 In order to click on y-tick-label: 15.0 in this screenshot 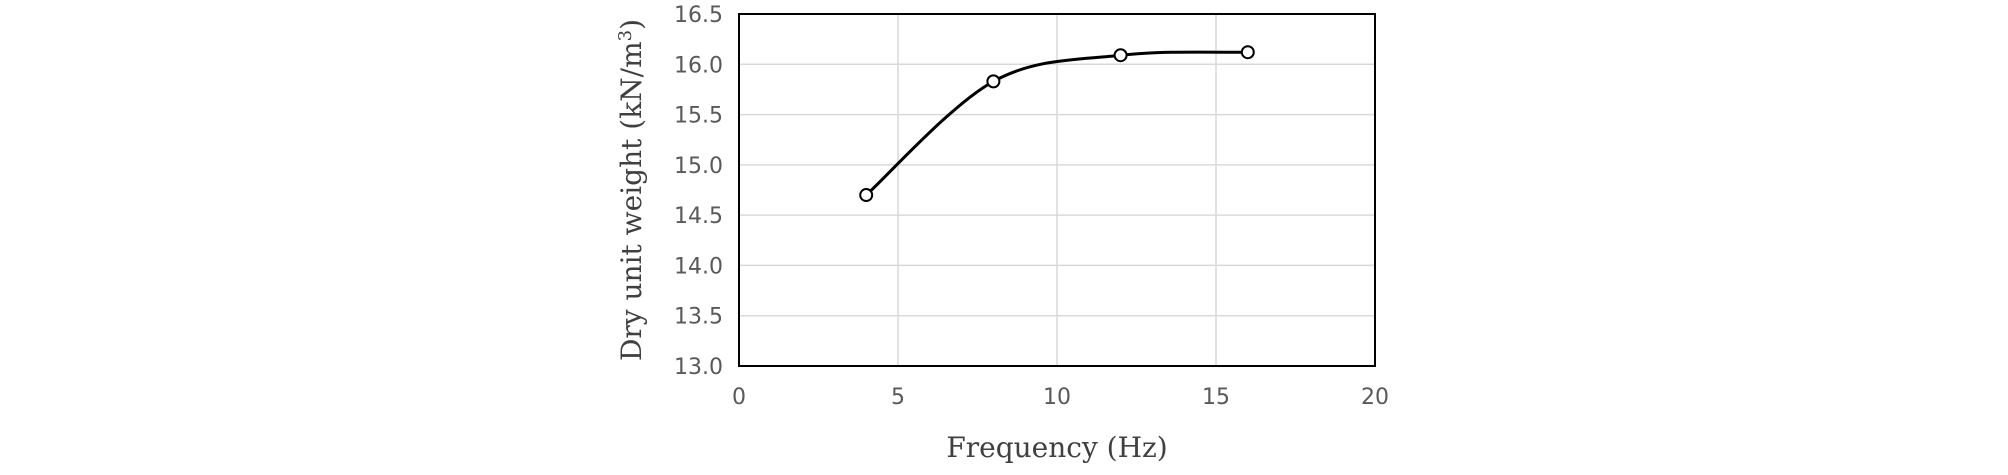, I will do `click(698, 166)`.